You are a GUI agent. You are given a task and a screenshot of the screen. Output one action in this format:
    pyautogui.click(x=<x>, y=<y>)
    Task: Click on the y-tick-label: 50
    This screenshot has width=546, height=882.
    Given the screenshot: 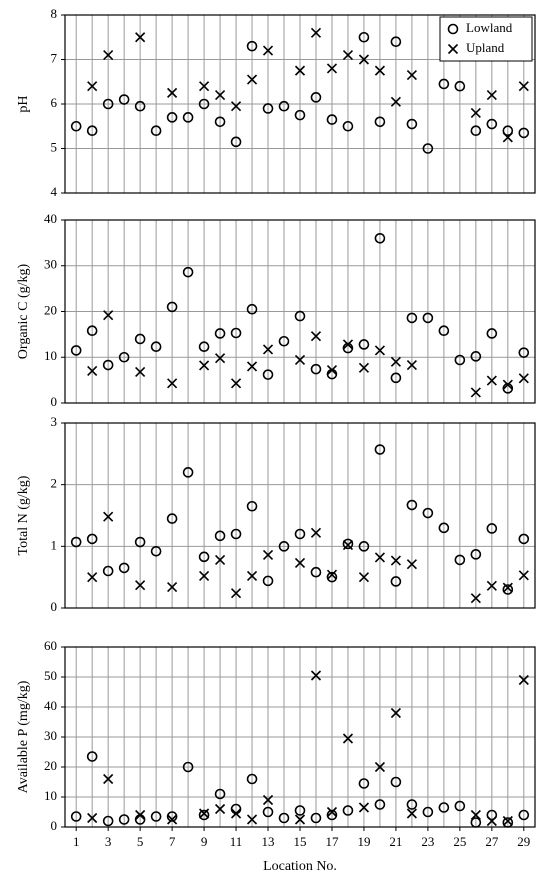 What is the action you would take?
    pyautogui.click(x=50, y=675)
    